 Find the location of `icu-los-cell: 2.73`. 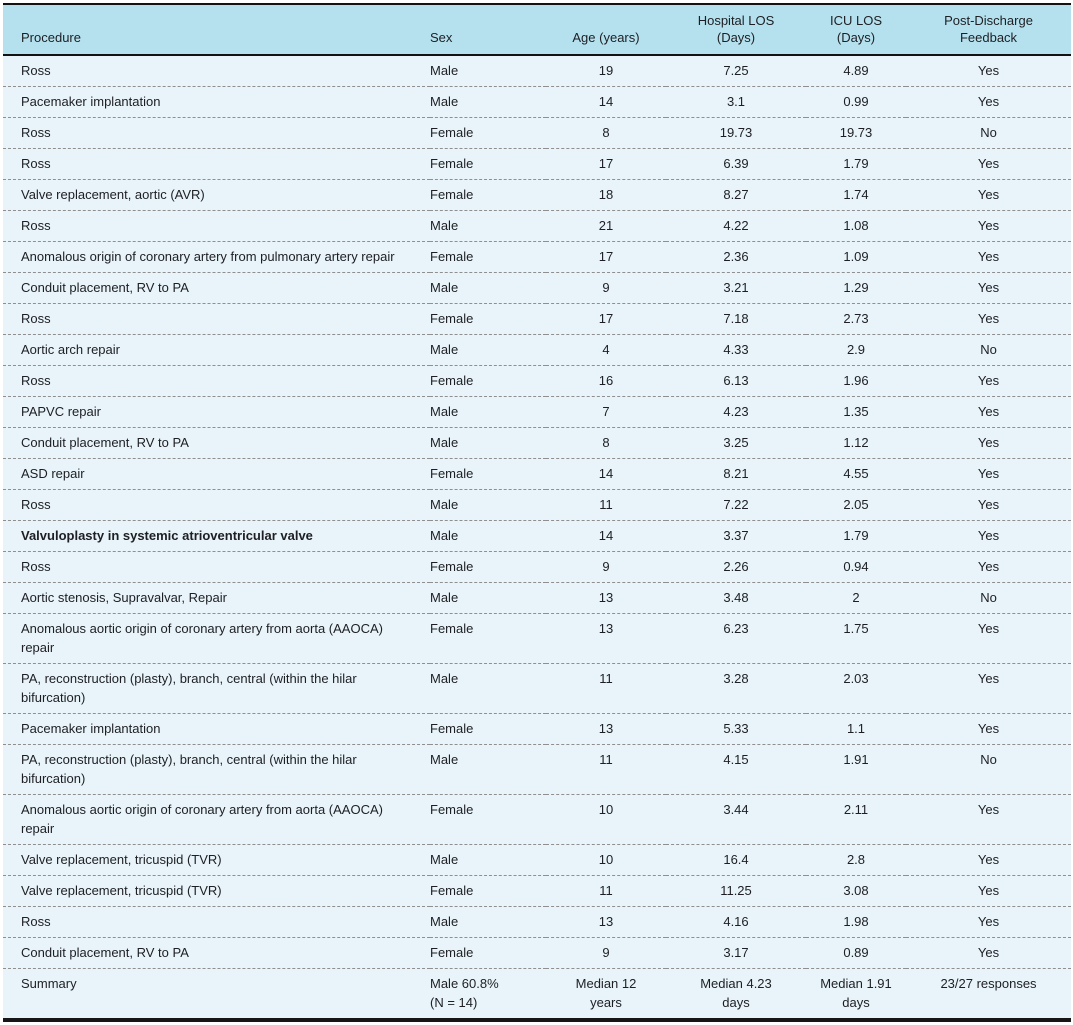

icu-los-cell: 2.73 is located at coordinates (856, 319).